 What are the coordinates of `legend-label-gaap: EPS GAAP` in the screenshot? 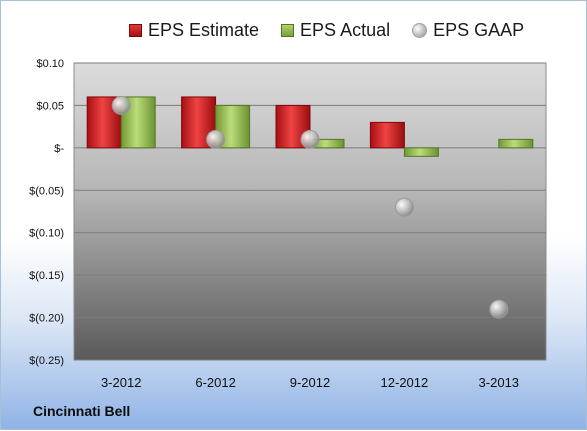 It's located at (479, 29).